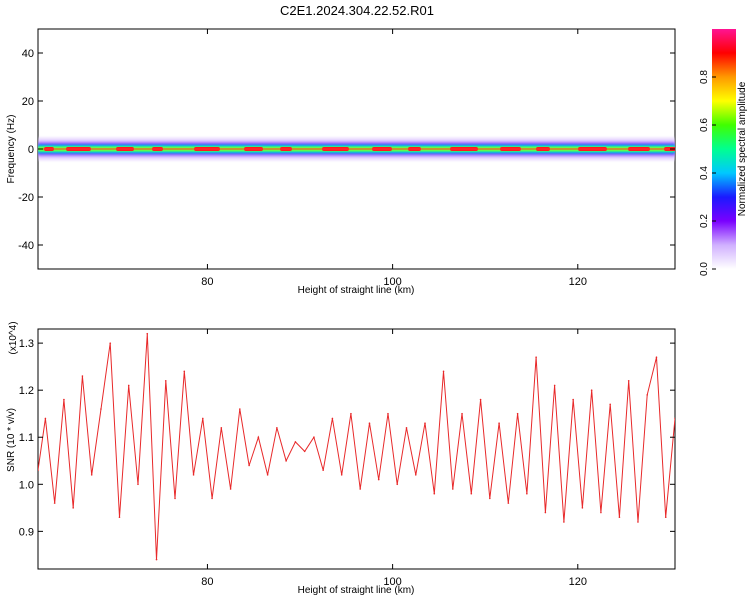 This screenshot has width=750, height=600. Describe the element at coordinates (357, 10) in the screenshot. I see `figure-title: C2E1.2024.304.22.52.R01` at that location.